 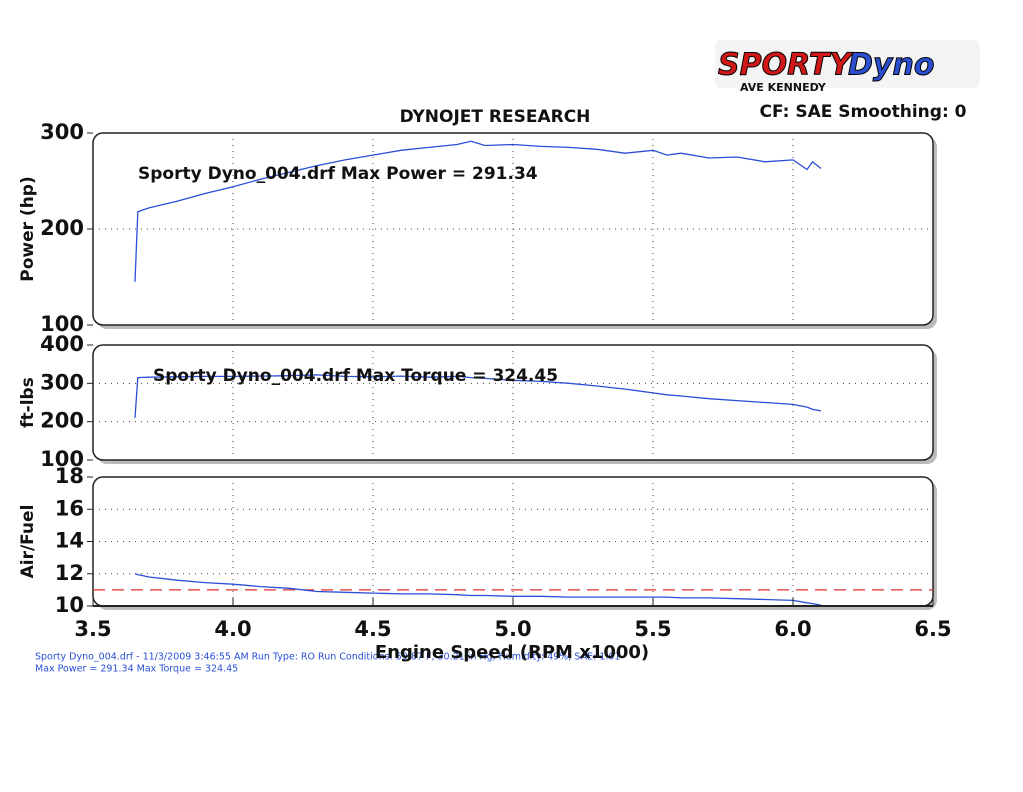 What do you see at coordinates (495, 117) in the screenshot?
I see `chart-title: DYNOJET RESEARCH` at bounding box center [495, 117].